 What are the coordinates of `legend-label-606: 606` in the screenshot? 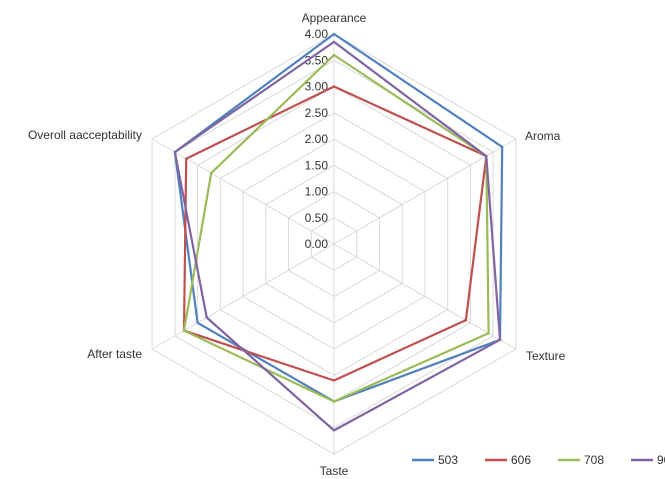 It's located at (521, 460).